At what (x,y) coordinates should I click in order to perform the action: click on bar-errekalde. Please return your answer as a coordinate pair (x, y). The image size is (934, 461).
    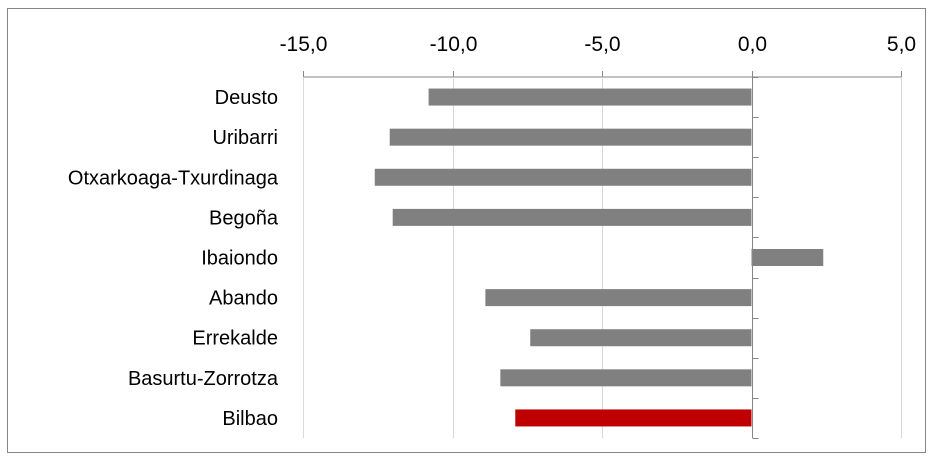
    Looking at the image, I should click on (641, 338).